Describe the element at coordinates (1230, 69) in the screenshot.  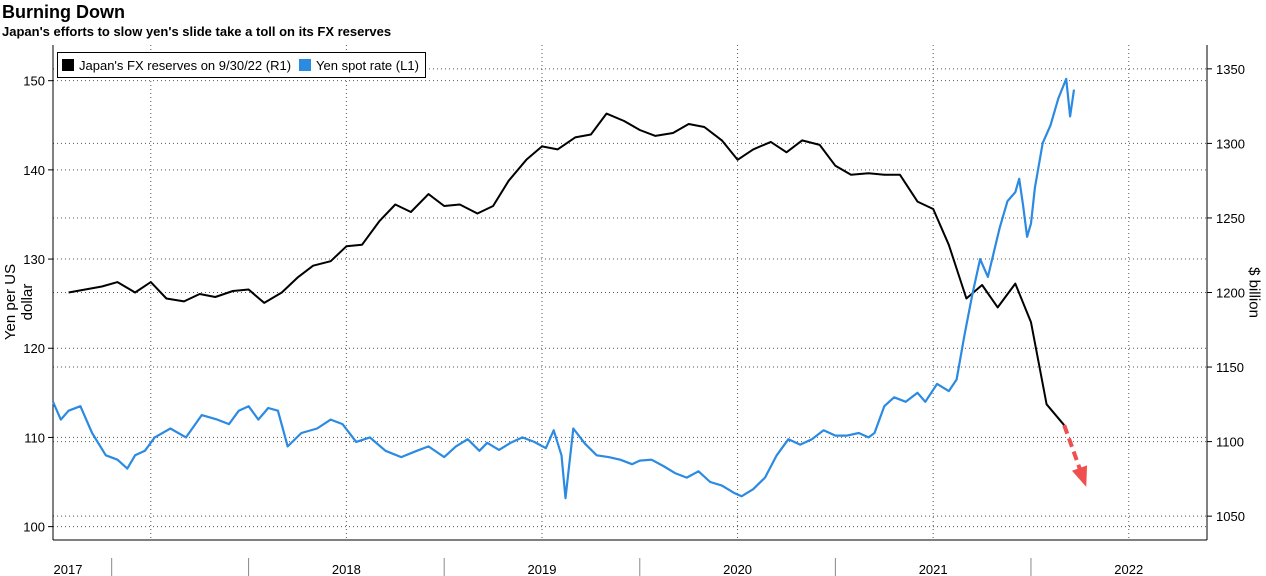
I see `right-tick-label-6: 1350` at that location.